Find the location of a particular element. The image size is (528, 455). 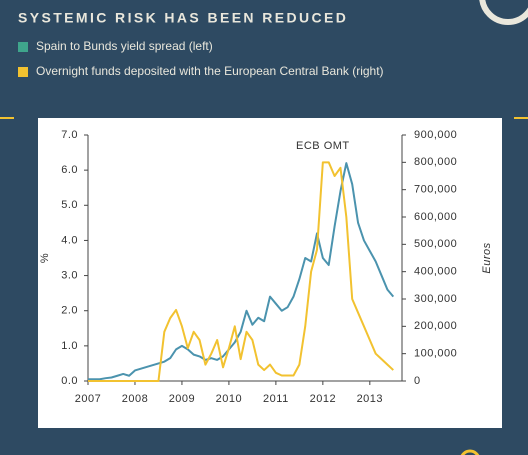

y2-tick-label: 300,000 is located at coordinates (435, 299).